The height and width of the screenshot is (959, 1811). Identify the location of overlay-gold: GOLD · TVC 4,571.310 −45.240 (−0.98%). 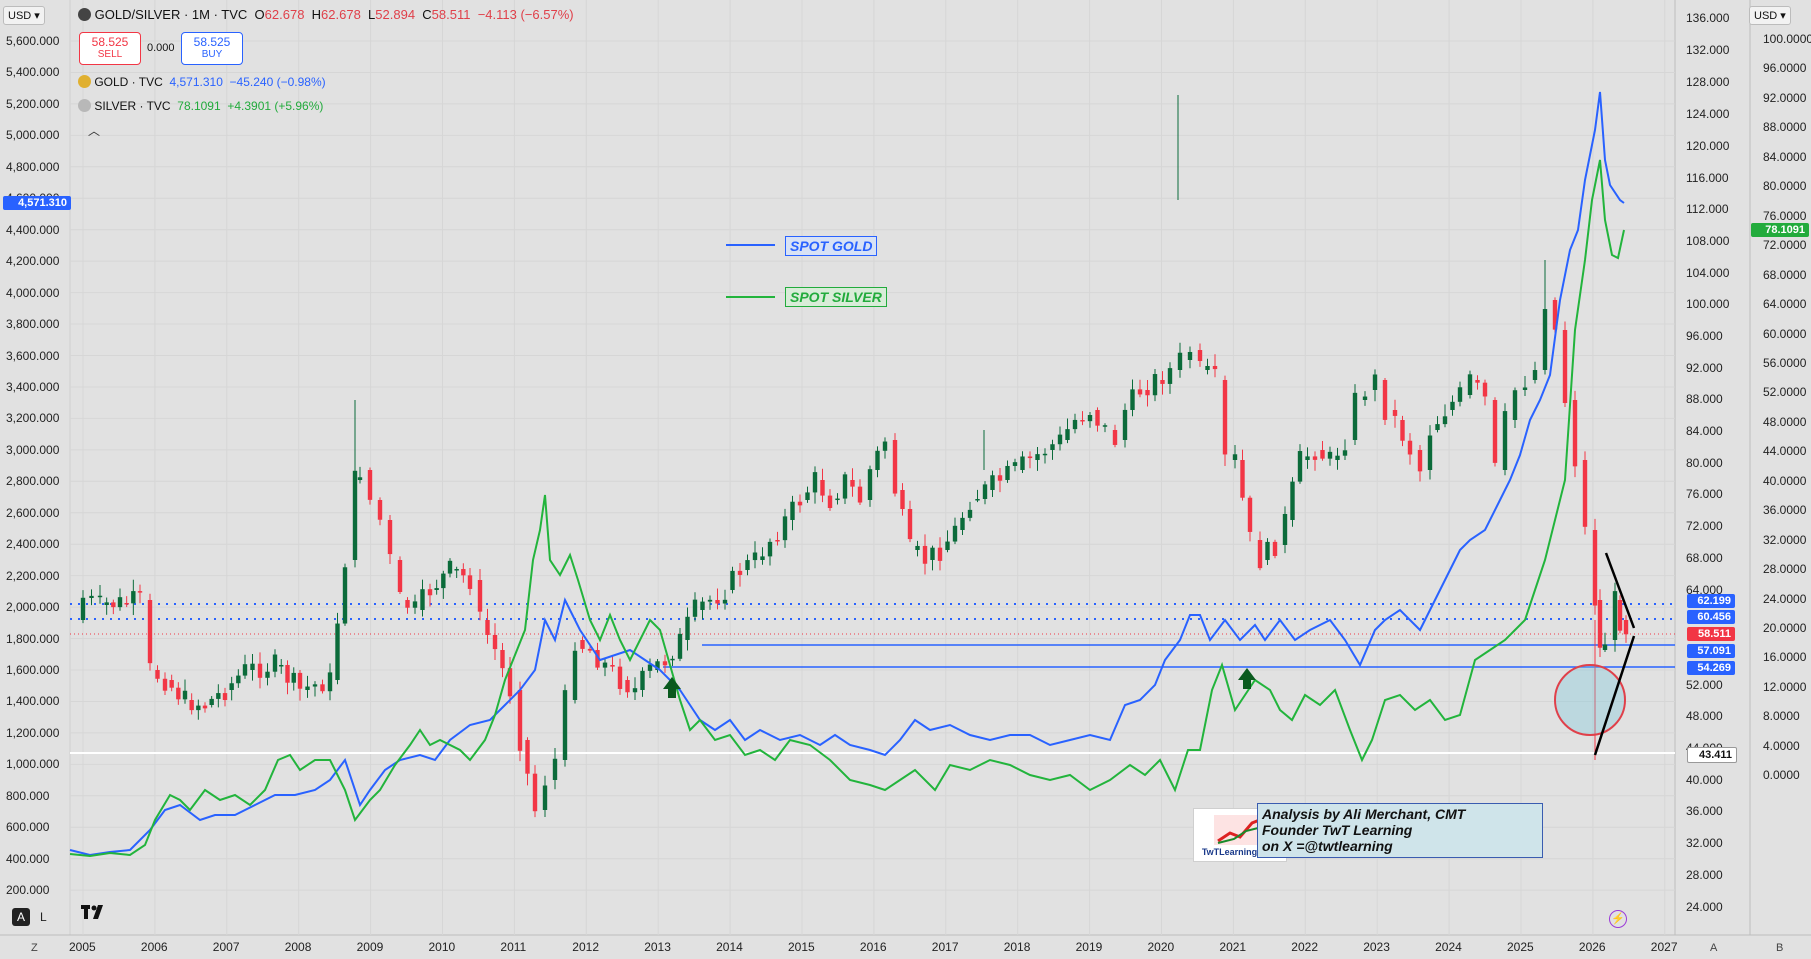
(202, 82).